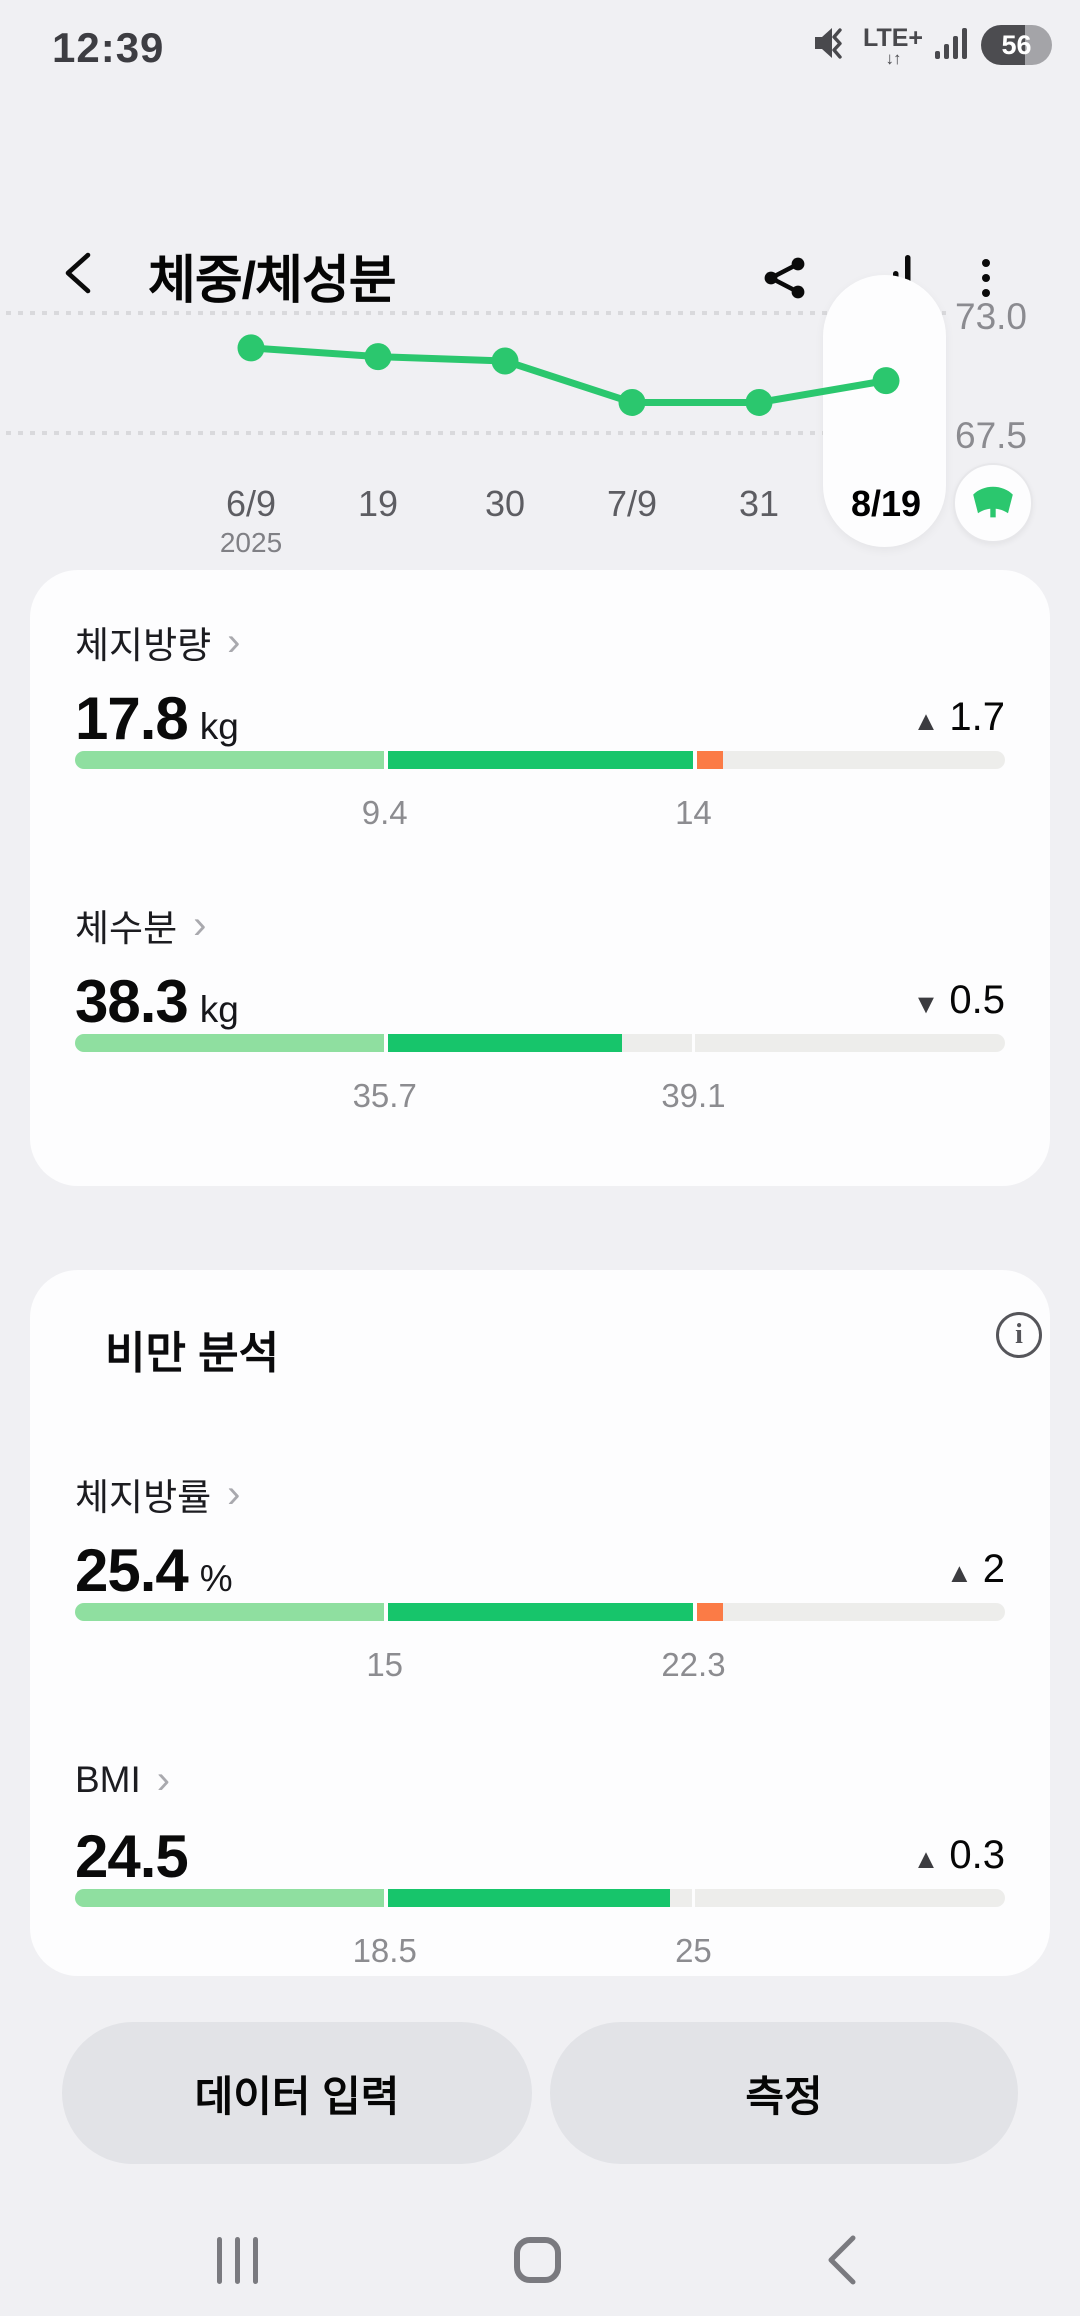 The width and height of the screenshot is (1080, 2316). Describe the element at coordinates (632, 402) in the screenshot. I see `data-point-7/9` at that location.